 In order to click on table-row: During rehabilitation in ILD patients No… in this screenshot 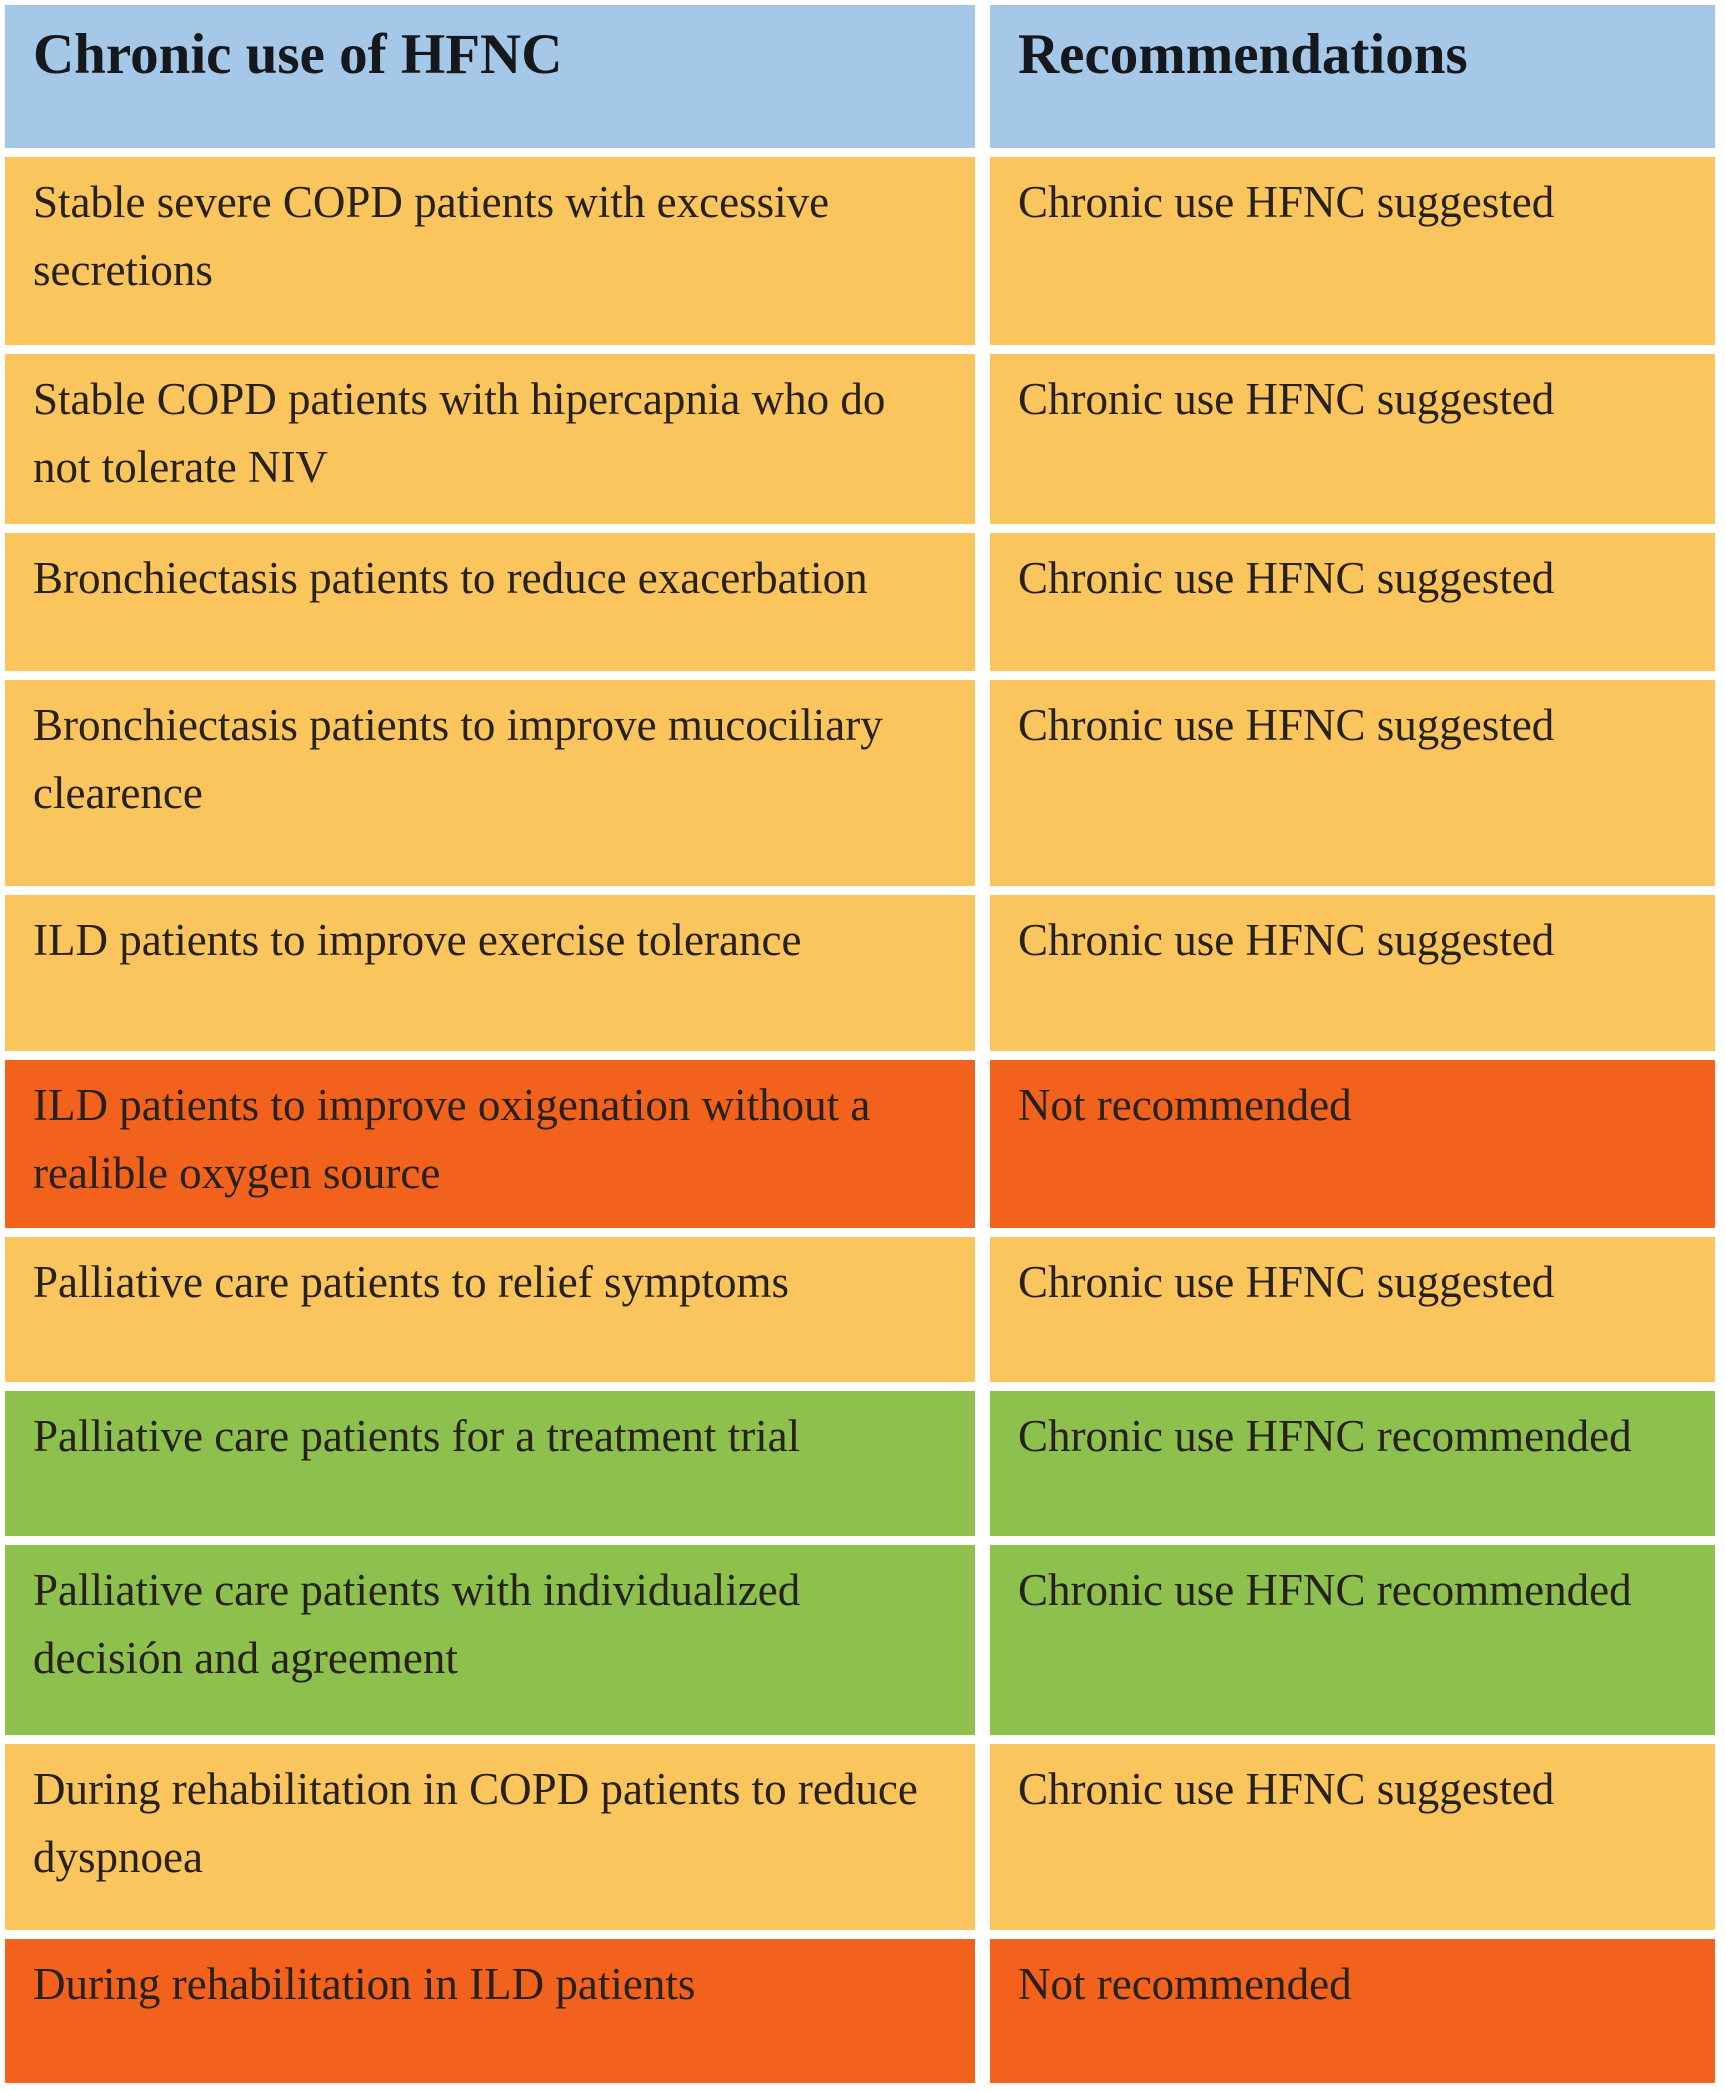, I will do `click(860, 2011)`.